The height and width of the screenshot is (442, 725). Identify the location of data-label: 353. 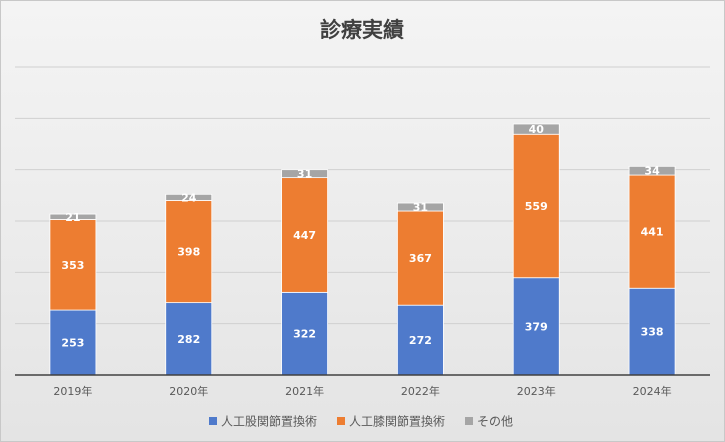
(72, 265).